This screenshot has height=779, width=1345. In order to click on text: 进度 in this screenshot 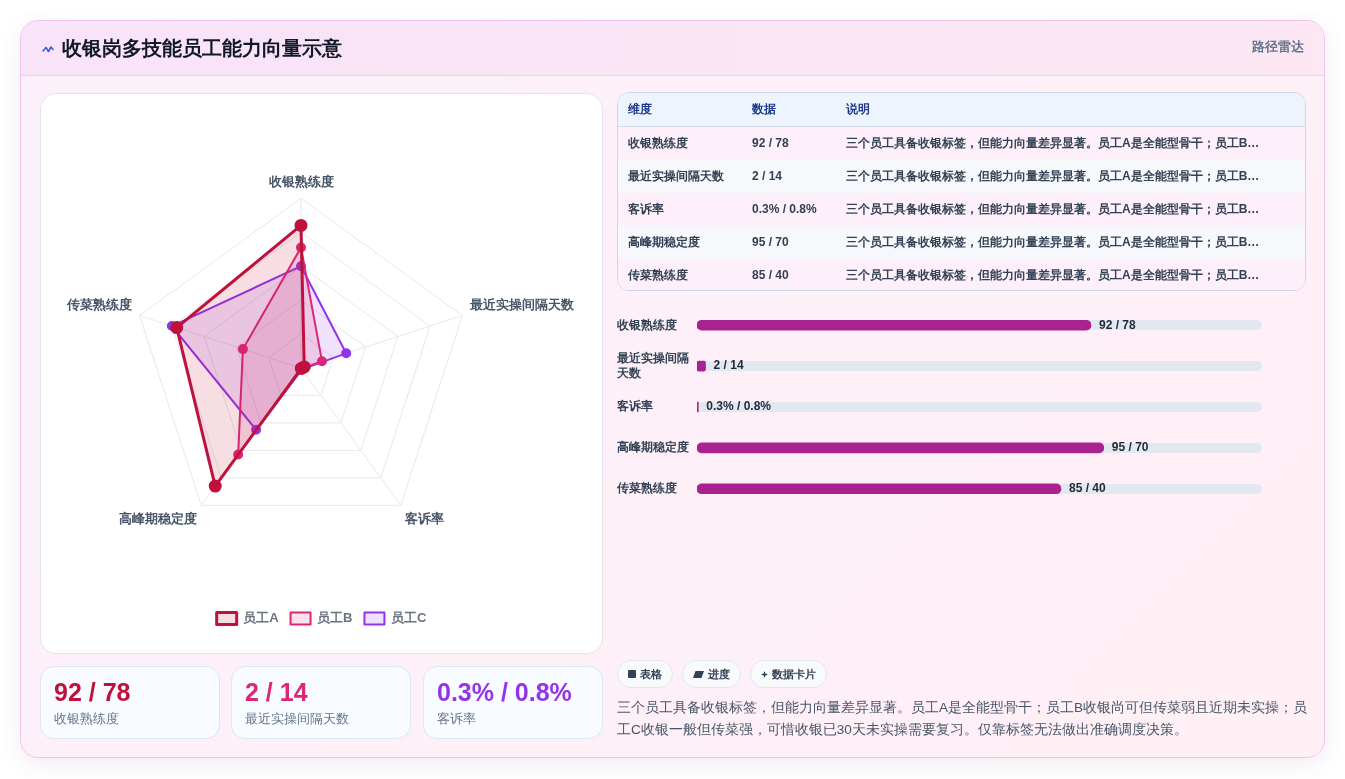, I will do `click(719, 674)`.